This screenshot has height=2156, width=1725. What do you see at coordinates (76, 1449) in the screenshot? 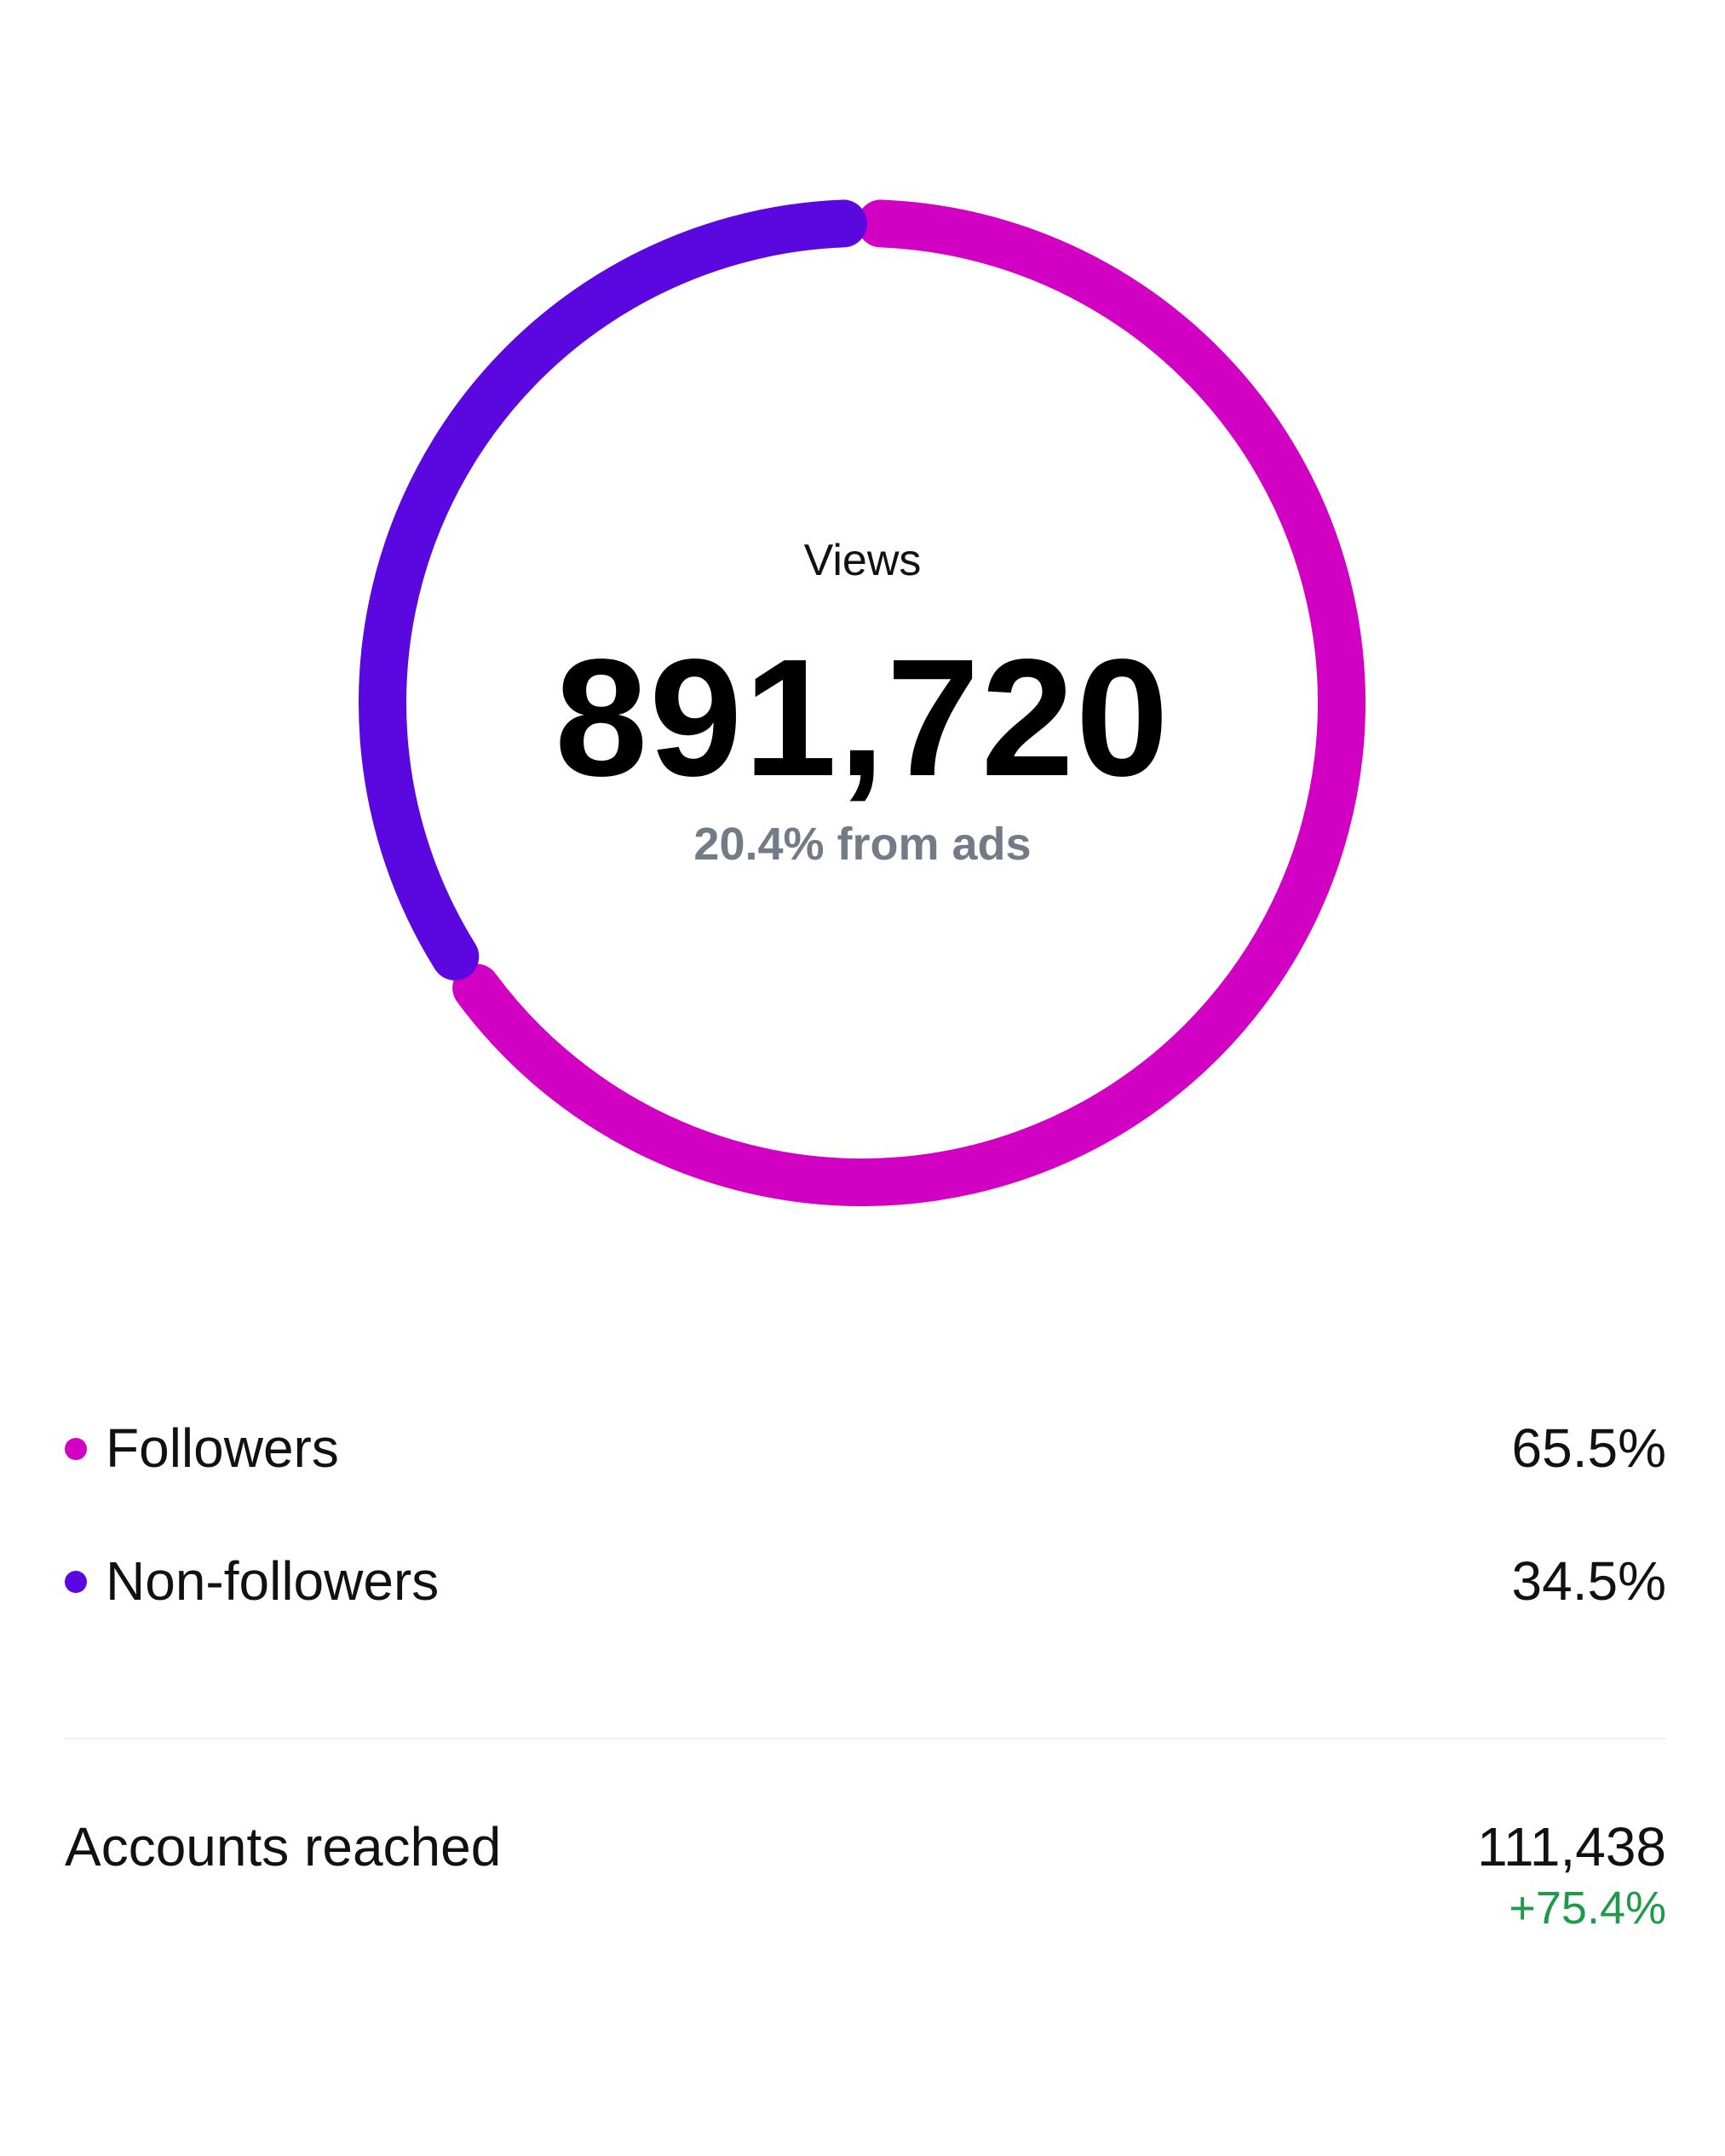
I see `followers-dot-icon` at bounding box center [76, 1449].